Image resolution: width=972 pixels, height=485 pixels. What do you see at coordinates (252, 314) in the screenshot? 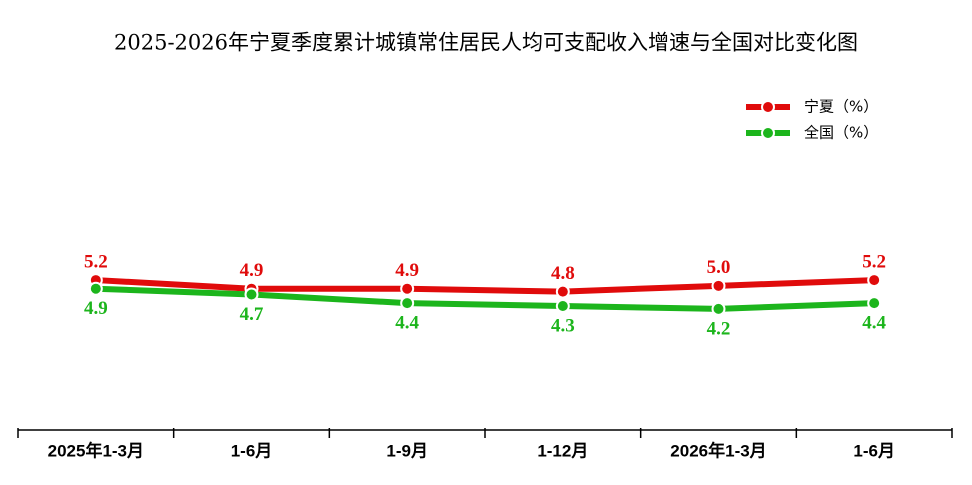
I see `data-label: 4.7` at bounding box center [252, 314].